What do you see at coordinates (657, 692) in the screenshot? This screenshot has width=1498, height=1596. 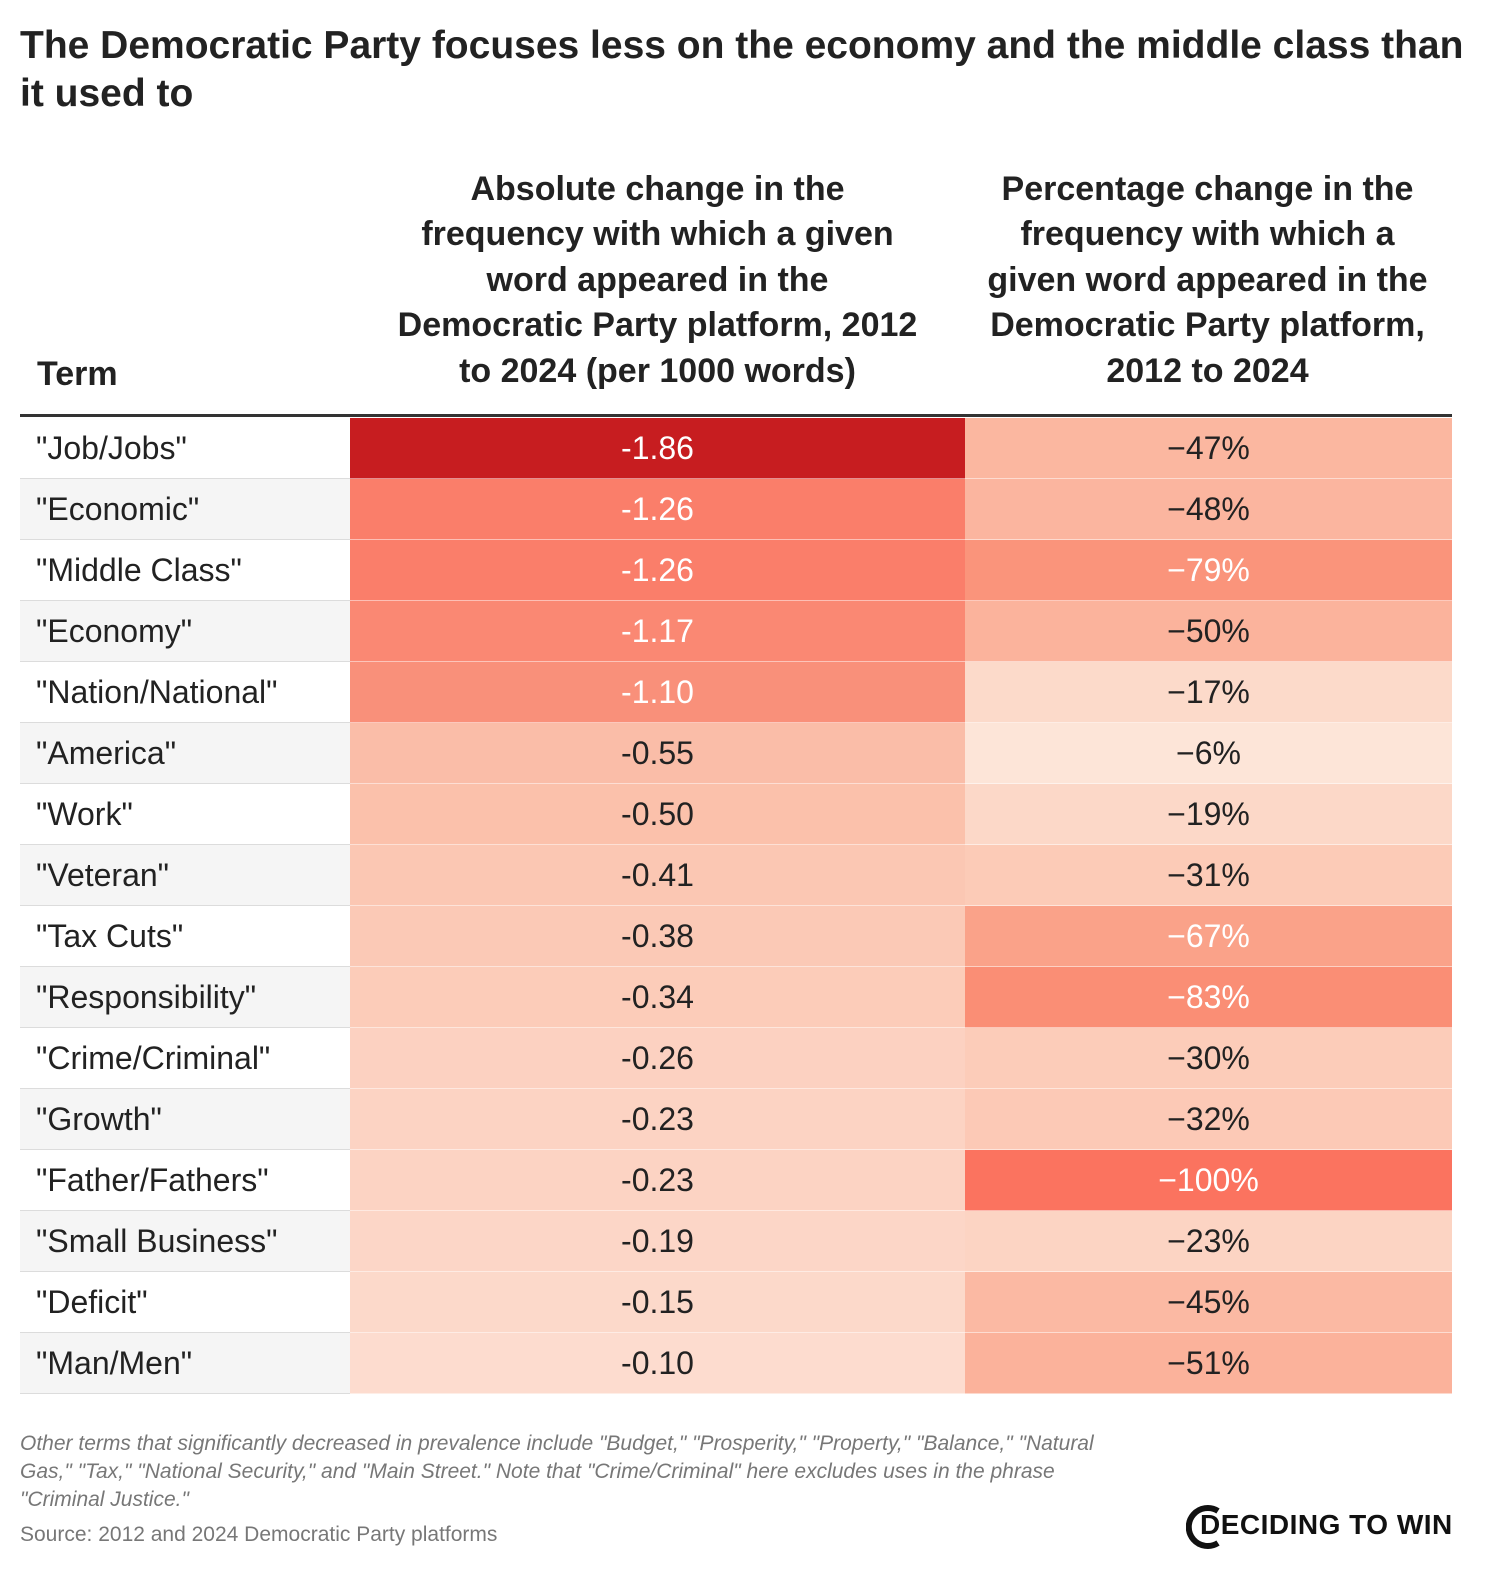 I see `absolute-change-cell: -1.10` at bounding box center [657, 692].